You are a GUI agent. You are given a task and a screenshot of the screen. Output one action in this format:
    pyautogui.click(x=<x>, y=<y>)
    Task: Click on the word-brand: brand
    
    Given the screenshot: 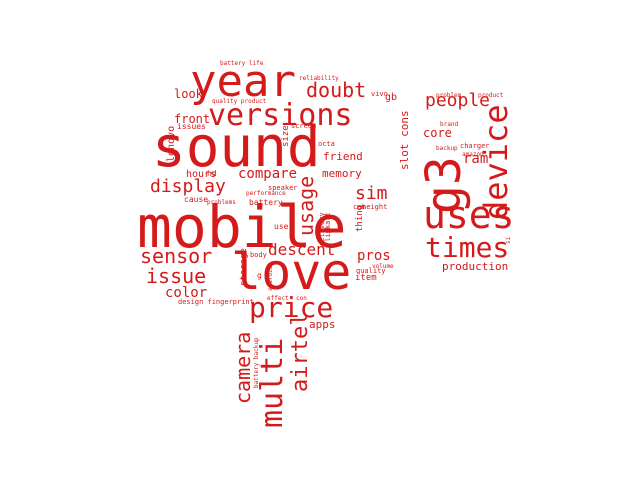 What is the action you would take?
    pyautogui.click(x=449, y=124)
    